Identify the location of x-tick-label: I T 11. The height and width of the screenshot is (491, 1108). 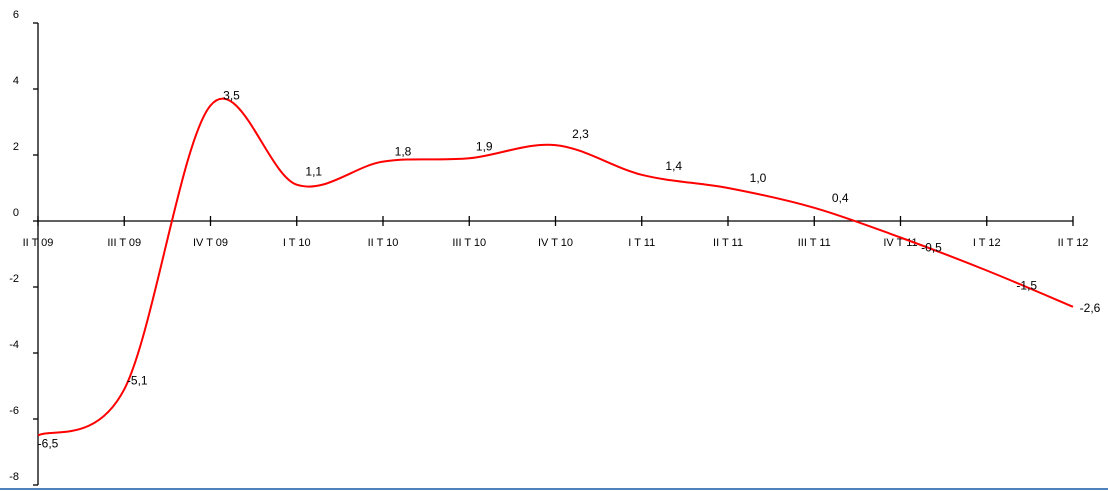
(641, 243).